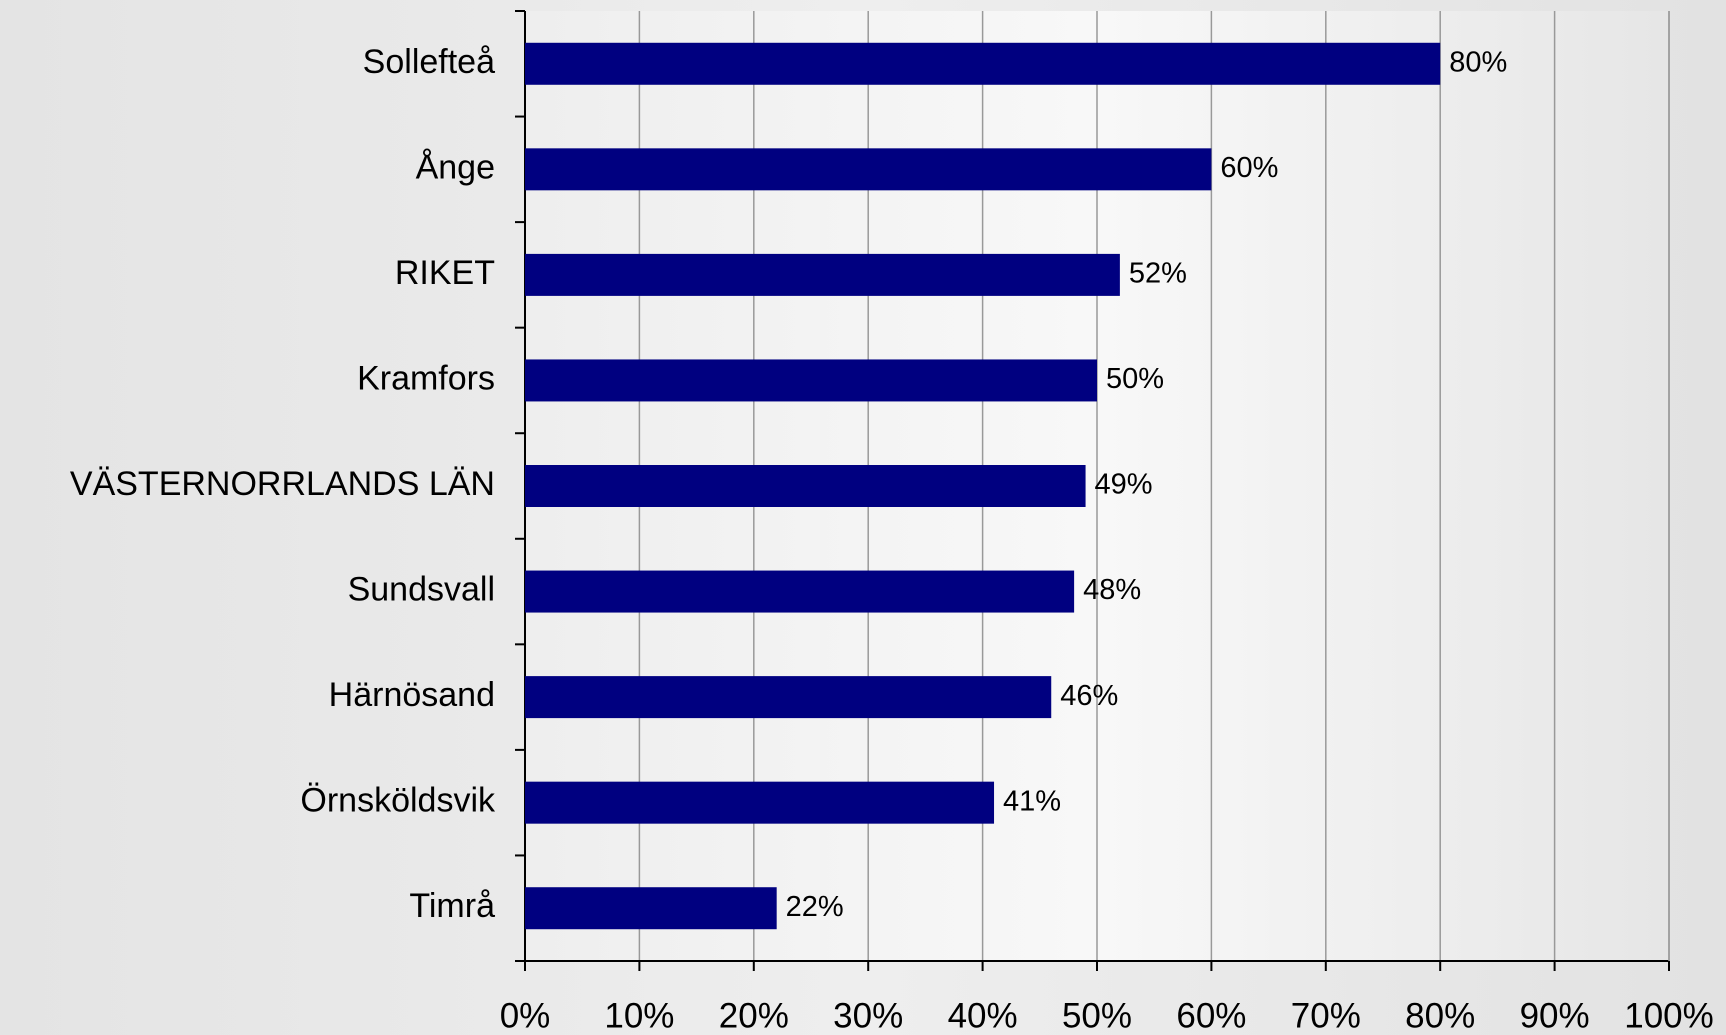 The height and width of the screenshot is (1035, 1726). I want to click on x-tick-label: 40%, so click(983, 1015).